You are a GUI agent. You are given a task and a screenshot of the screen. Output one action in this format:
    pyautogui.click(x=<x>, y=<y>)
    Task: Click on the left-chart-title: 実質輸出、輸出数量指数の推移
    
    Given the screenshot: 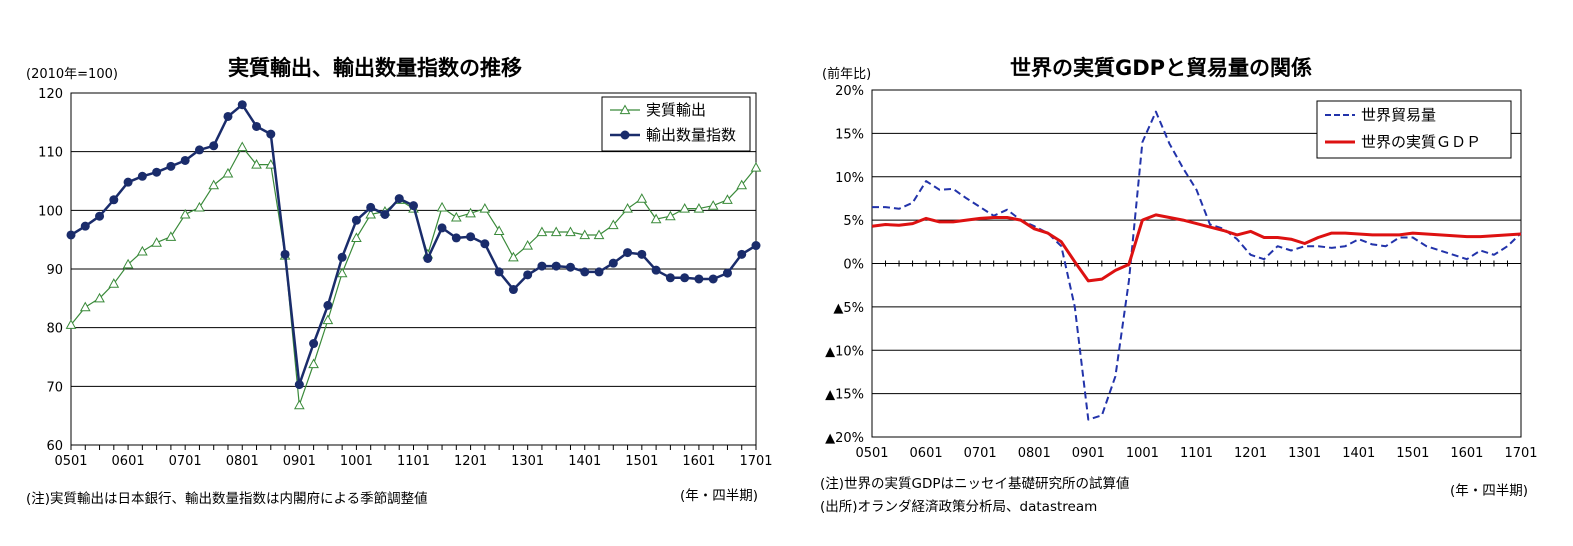 What is the action you would take?
    pyautogui.click(x=375, y=68)
    